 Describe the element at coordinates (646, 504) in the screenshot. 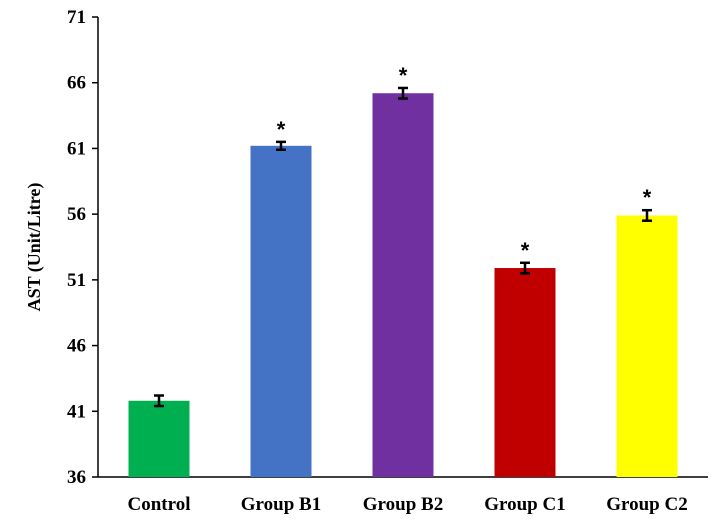

I see `x-tick-label: Group C2` at that location.